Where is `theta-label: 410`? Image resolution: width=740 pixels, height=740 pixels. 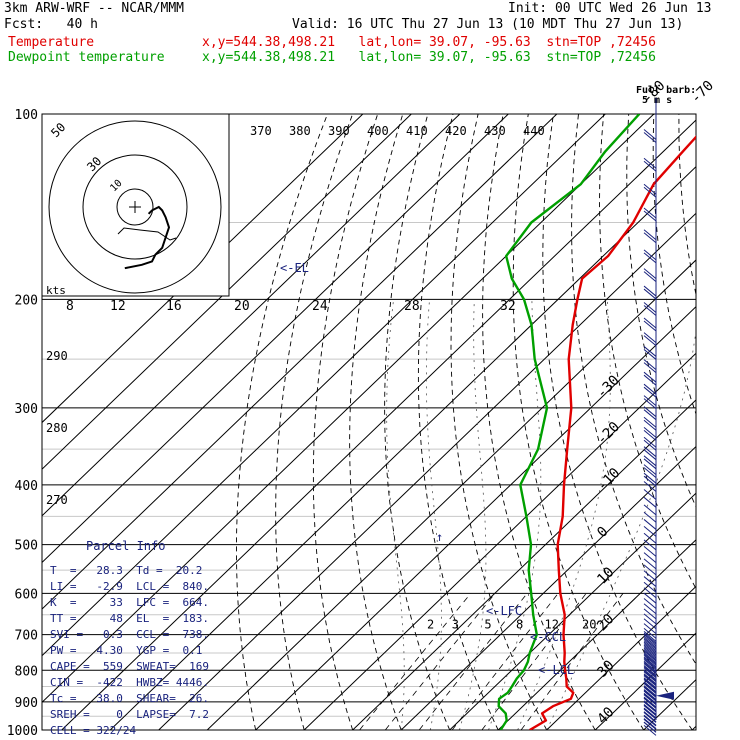
theta-label: 410 is located at coordinates (417, 131).